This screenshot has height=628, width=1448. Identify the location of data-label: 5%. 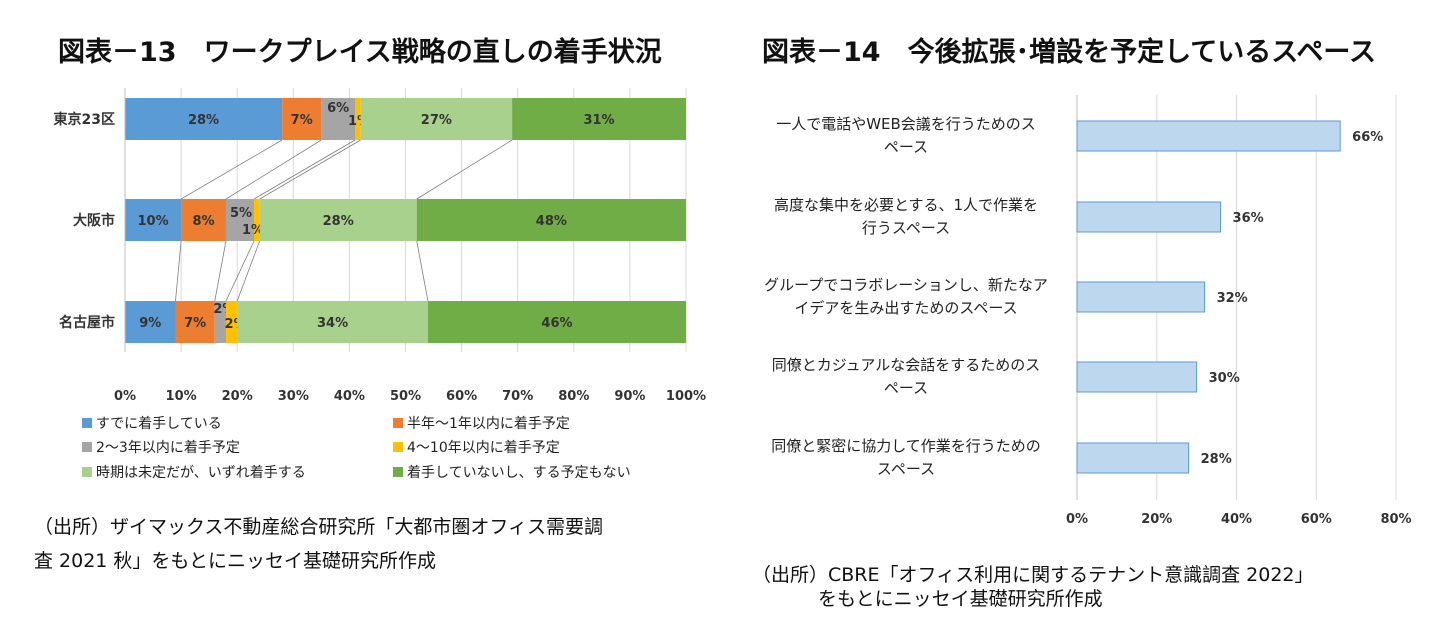
(241, 213).